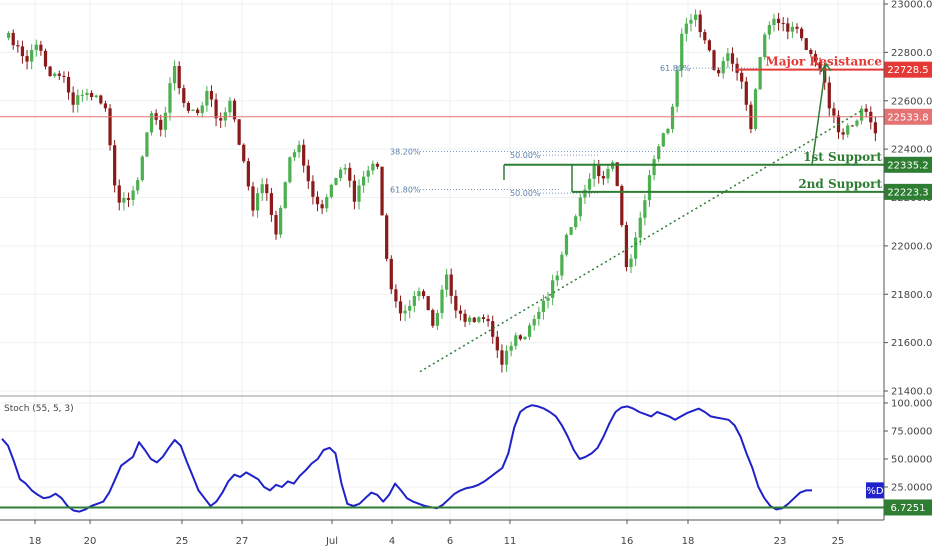 This screenshot has width=932, height=550. Describe the element at coordinates (908, 508) in the screenshot. I see `stoch-reference-label: 6.7251` at that location.